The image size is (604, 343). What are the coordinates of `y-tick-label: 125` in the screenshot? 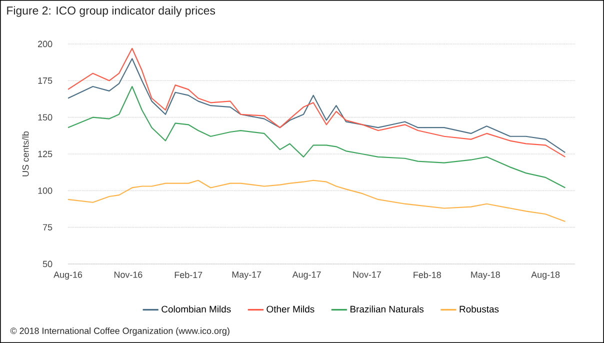 It's located at (45, 154).